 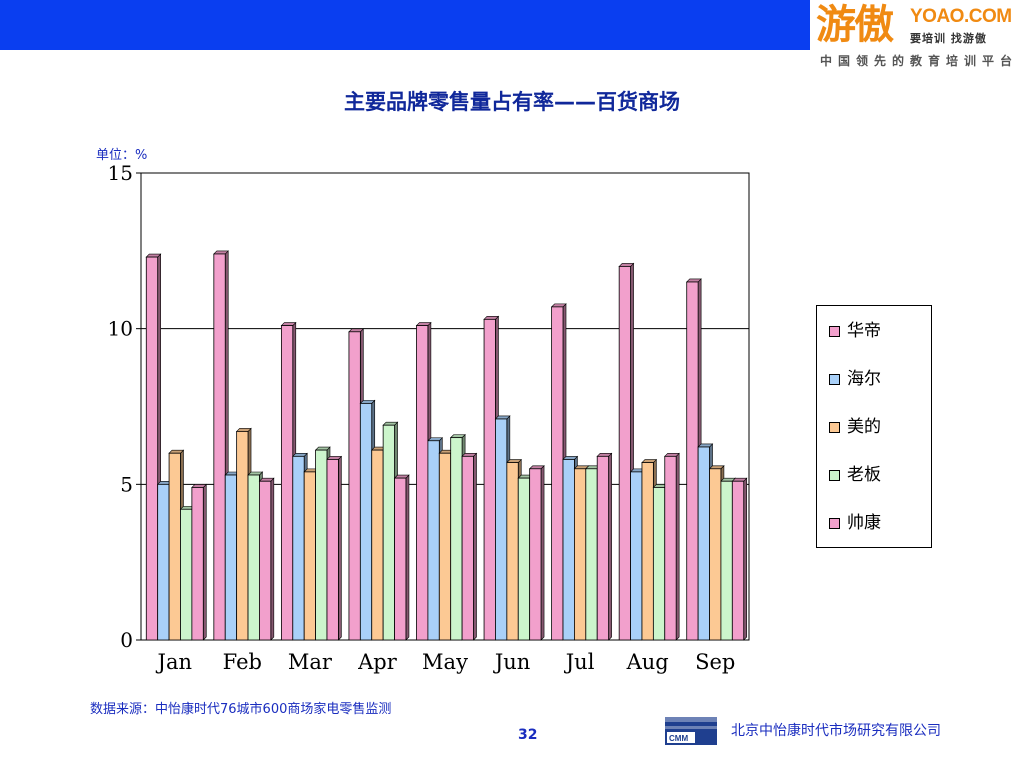 What do you see at coordinates (864, 427) in the screenshot?
I see `legend-label: 美的` at bounding box center [864, 427].